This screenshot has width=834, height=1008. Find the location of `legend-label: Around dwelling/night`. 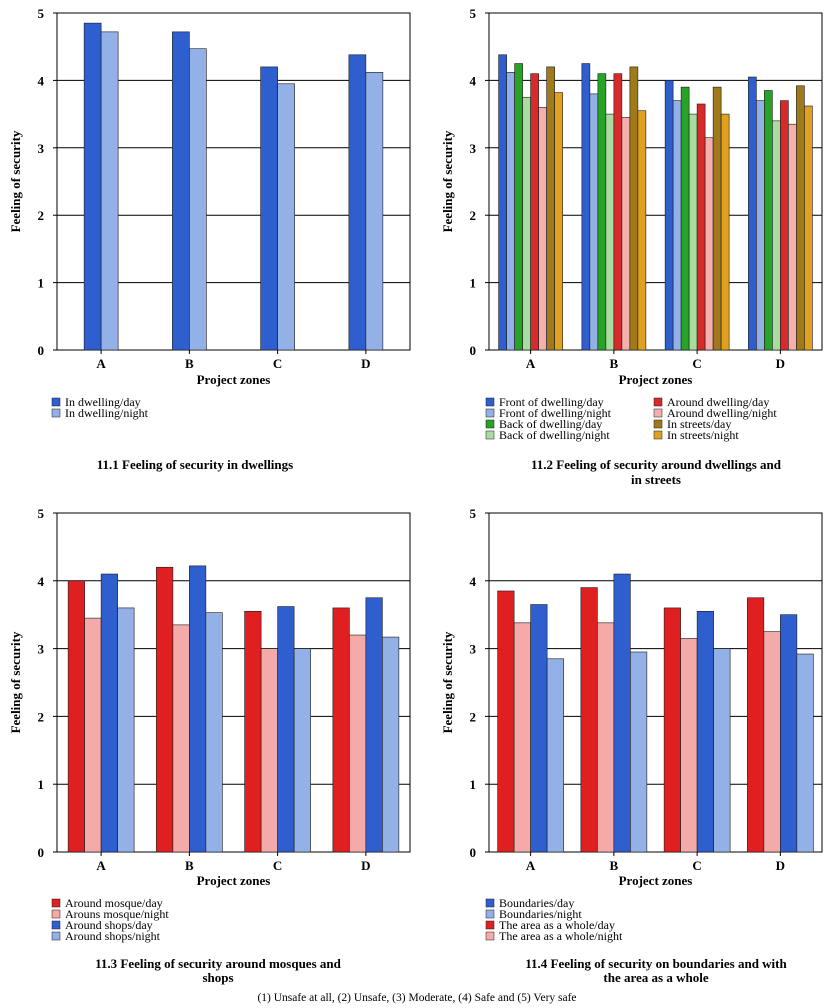

legend-label: Around dwelling/night is located at coordinates (722, 413).